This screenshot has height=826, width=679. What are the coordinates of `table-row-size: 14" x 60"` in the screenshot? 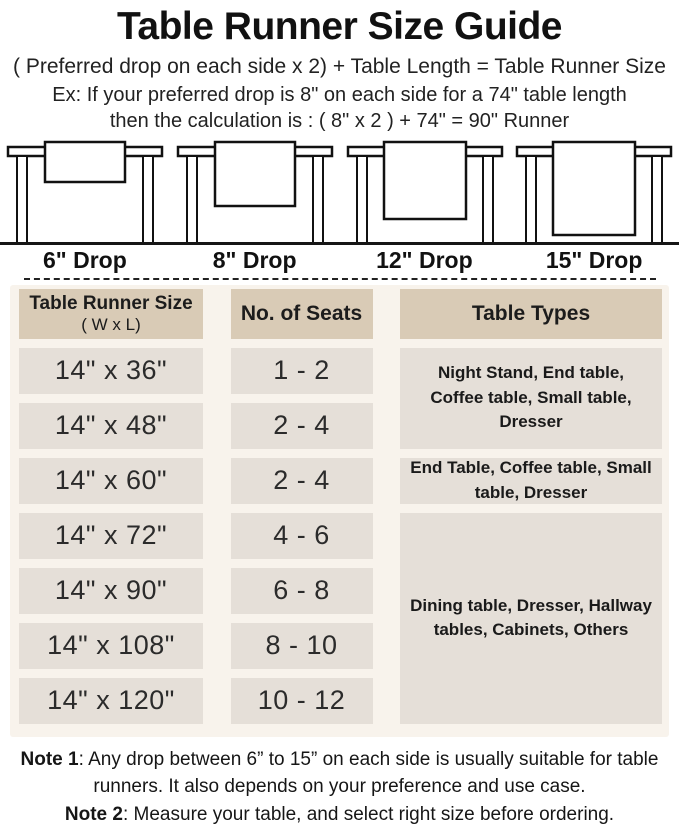 It's located at (111, 480).